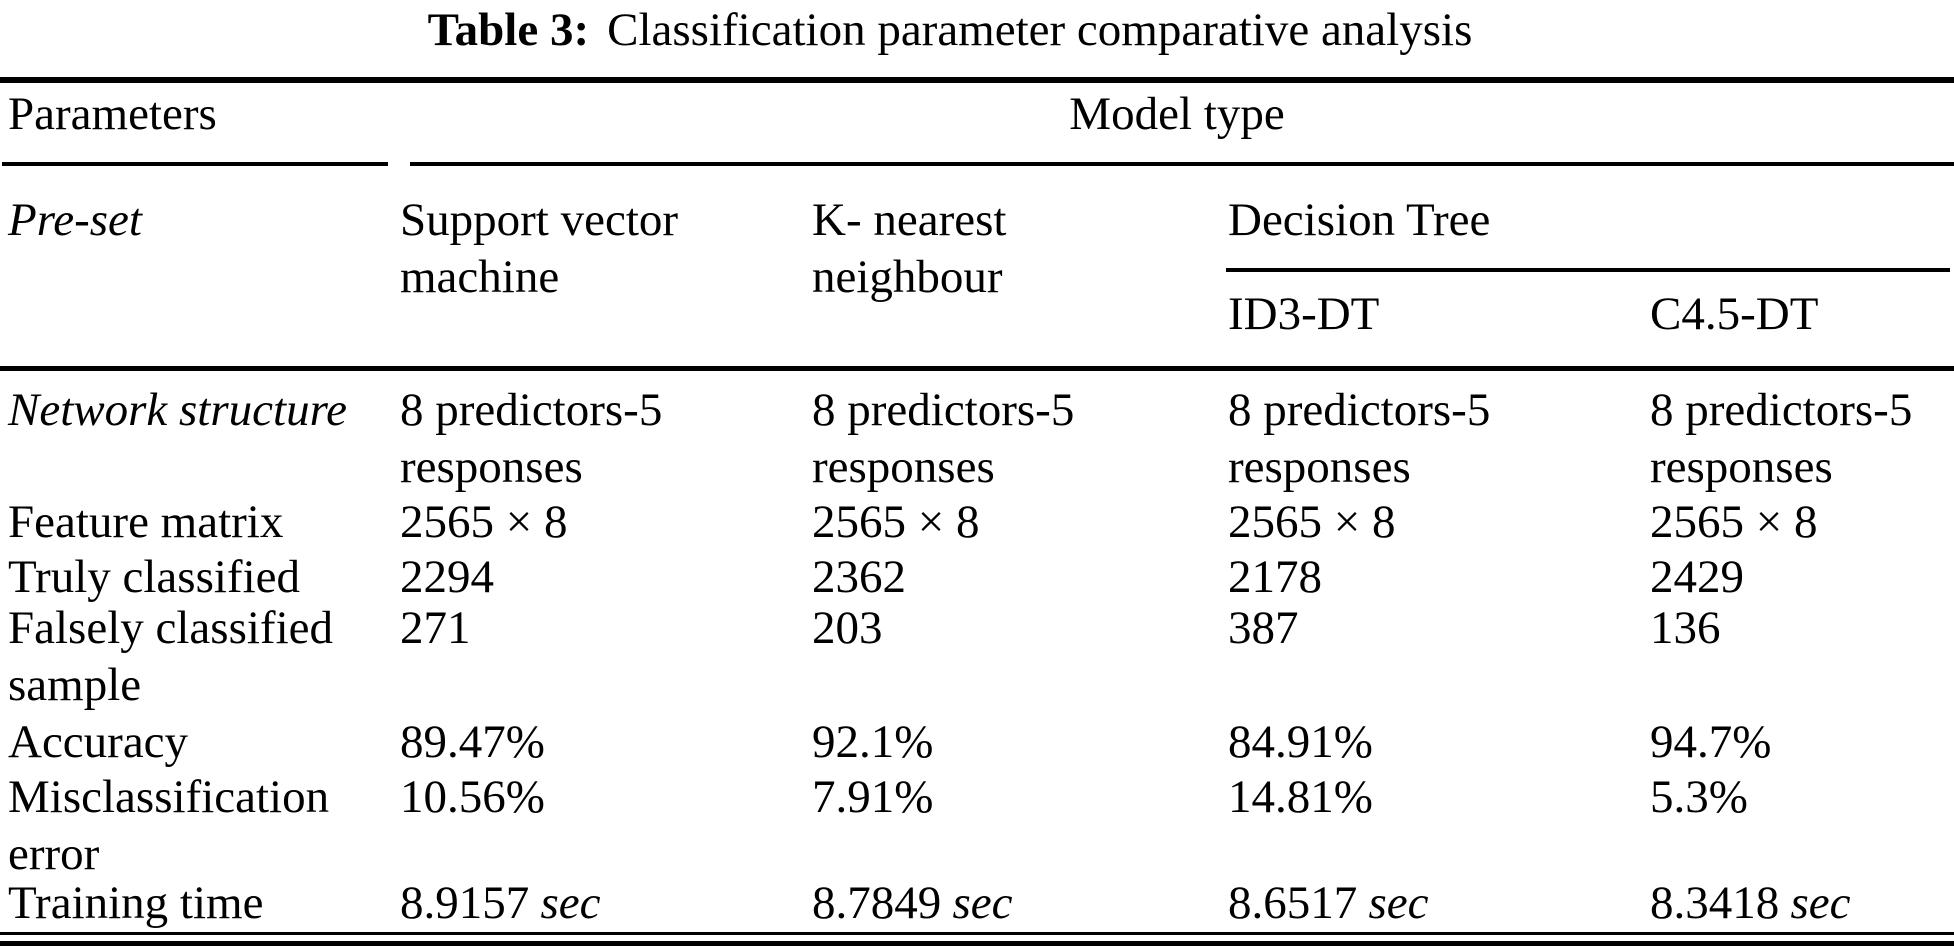 The height and width of the screenshot is (946, 1954). Describe the element at coordinates (847, 628) in the screenshot. I see `cell-value: 203` at that location.